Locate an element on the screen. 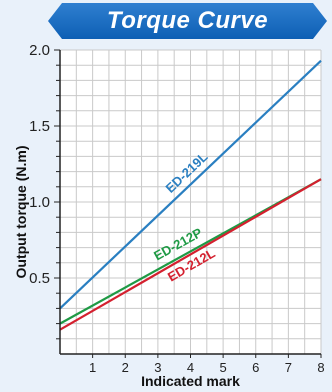  x-tick-label: 1 is located at coordinates (92, 367).